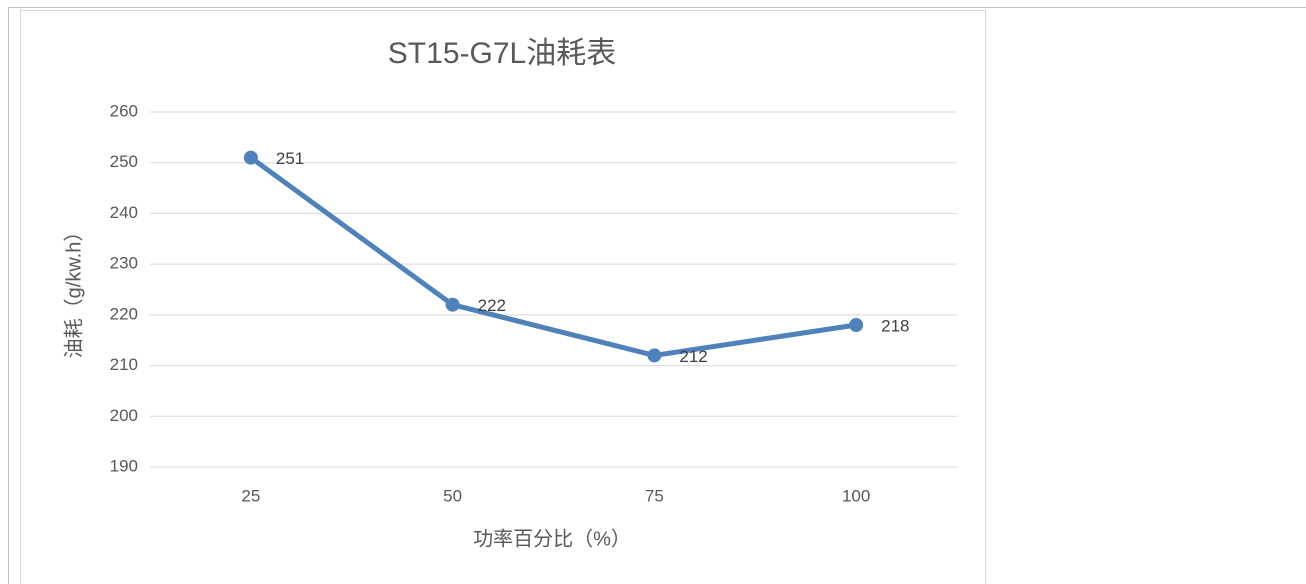 The image size is (1306, 584). I want to click on x-axis-label: 功率百分比（%）, so click(552, 538).